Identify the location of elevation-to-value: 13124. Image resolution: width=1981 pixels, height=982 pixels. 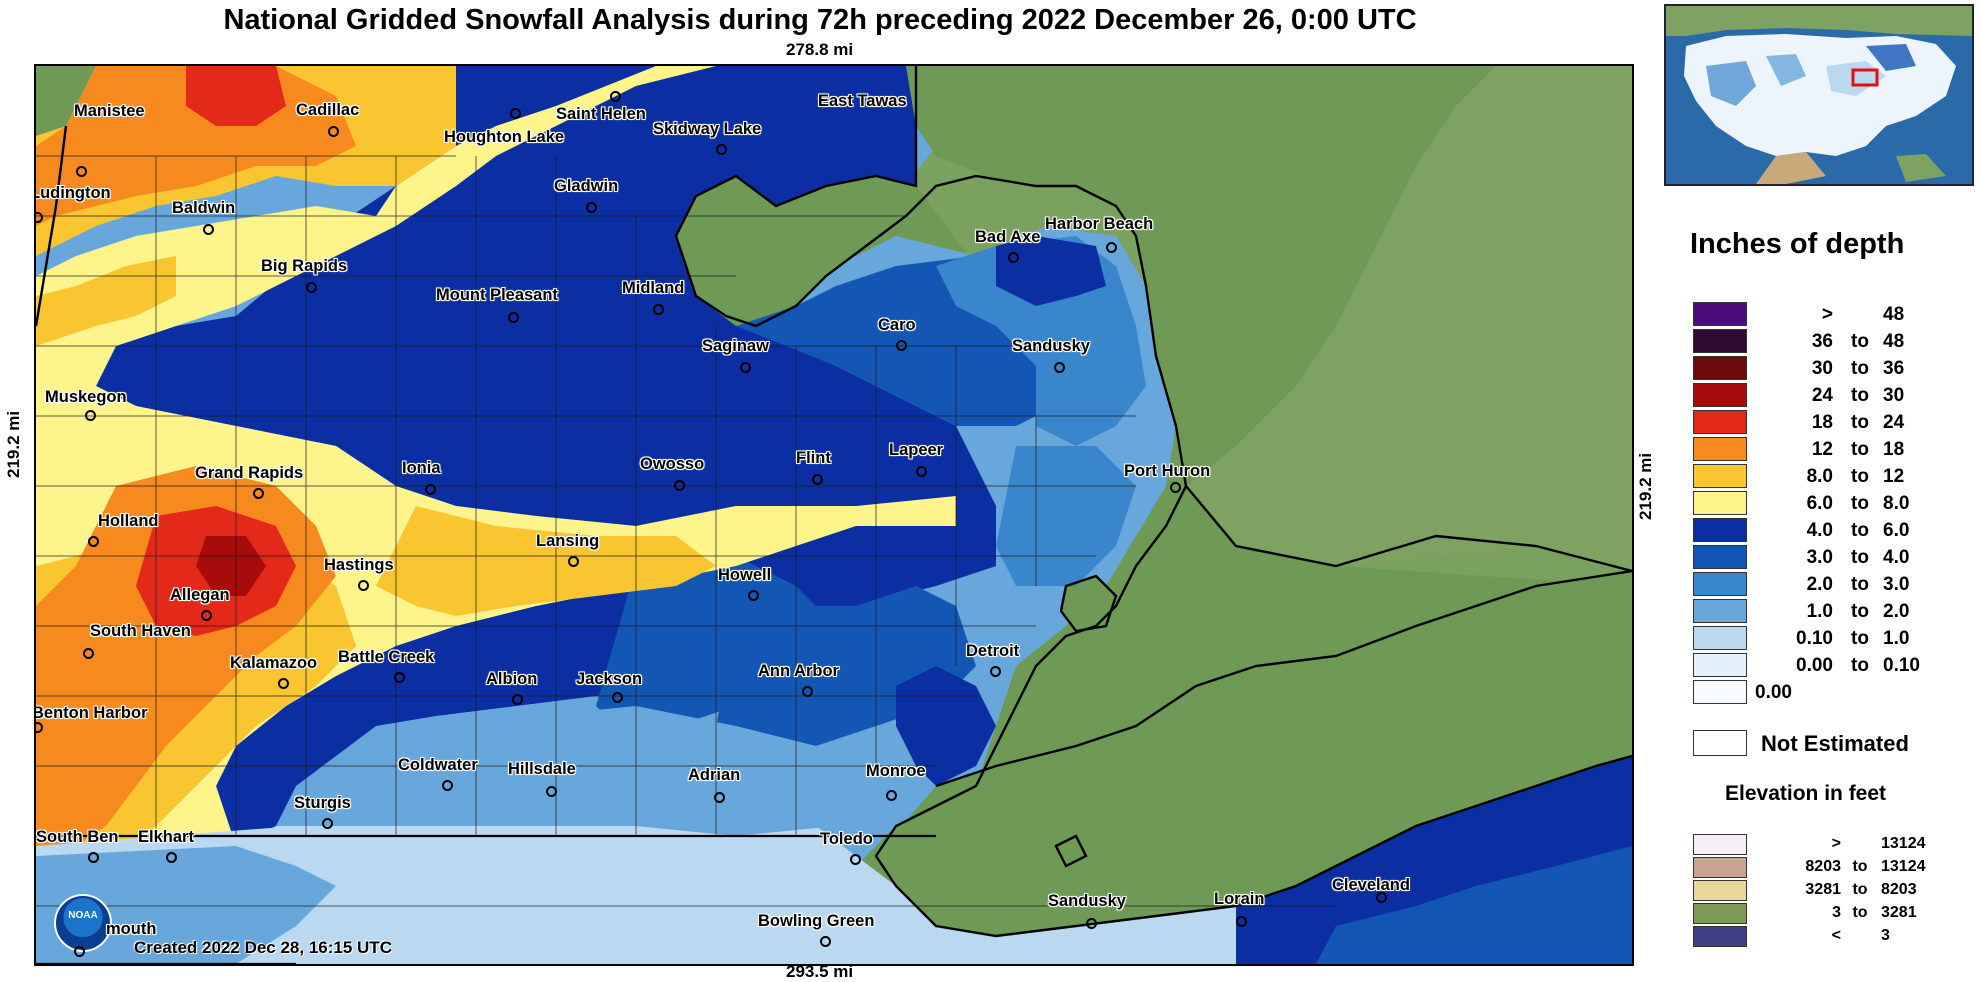
(1903, 843).